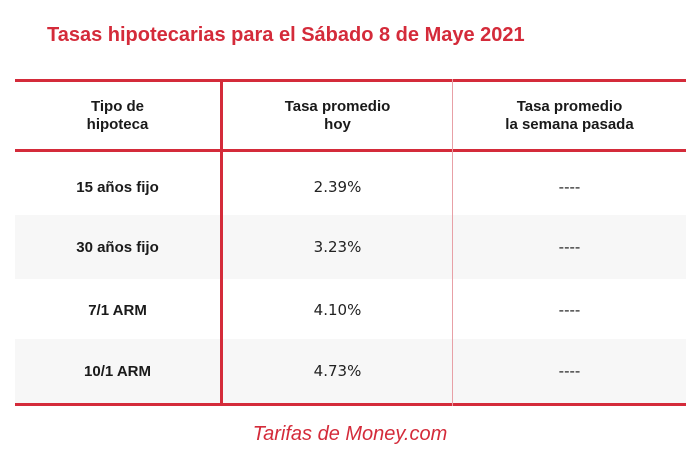 This screenshot has height=467, width=700. What do you see at coordinates (117, 371) in the screenshot?
I see `mortgage-type-cell: 10/1 ARM` at bounding box center [117, 371].